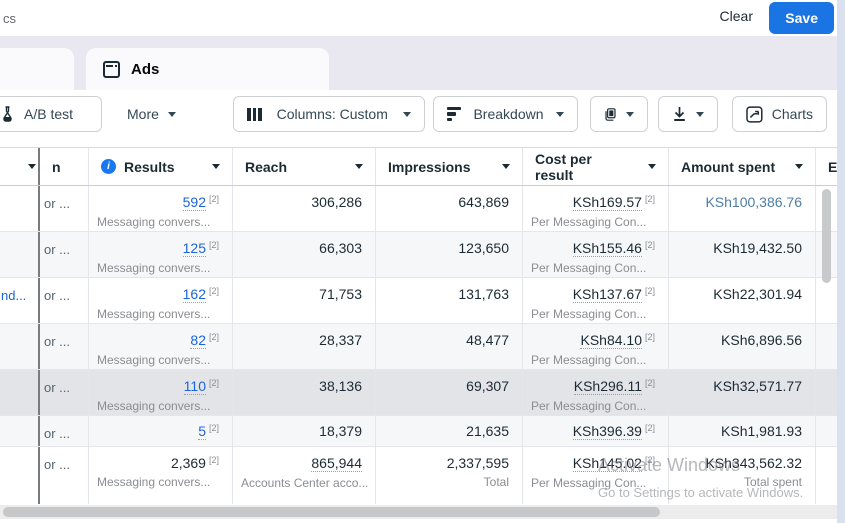 The width and height of the screenshot is (845, 523). I want to click on tab-ads: Ads, so click(207, 69).